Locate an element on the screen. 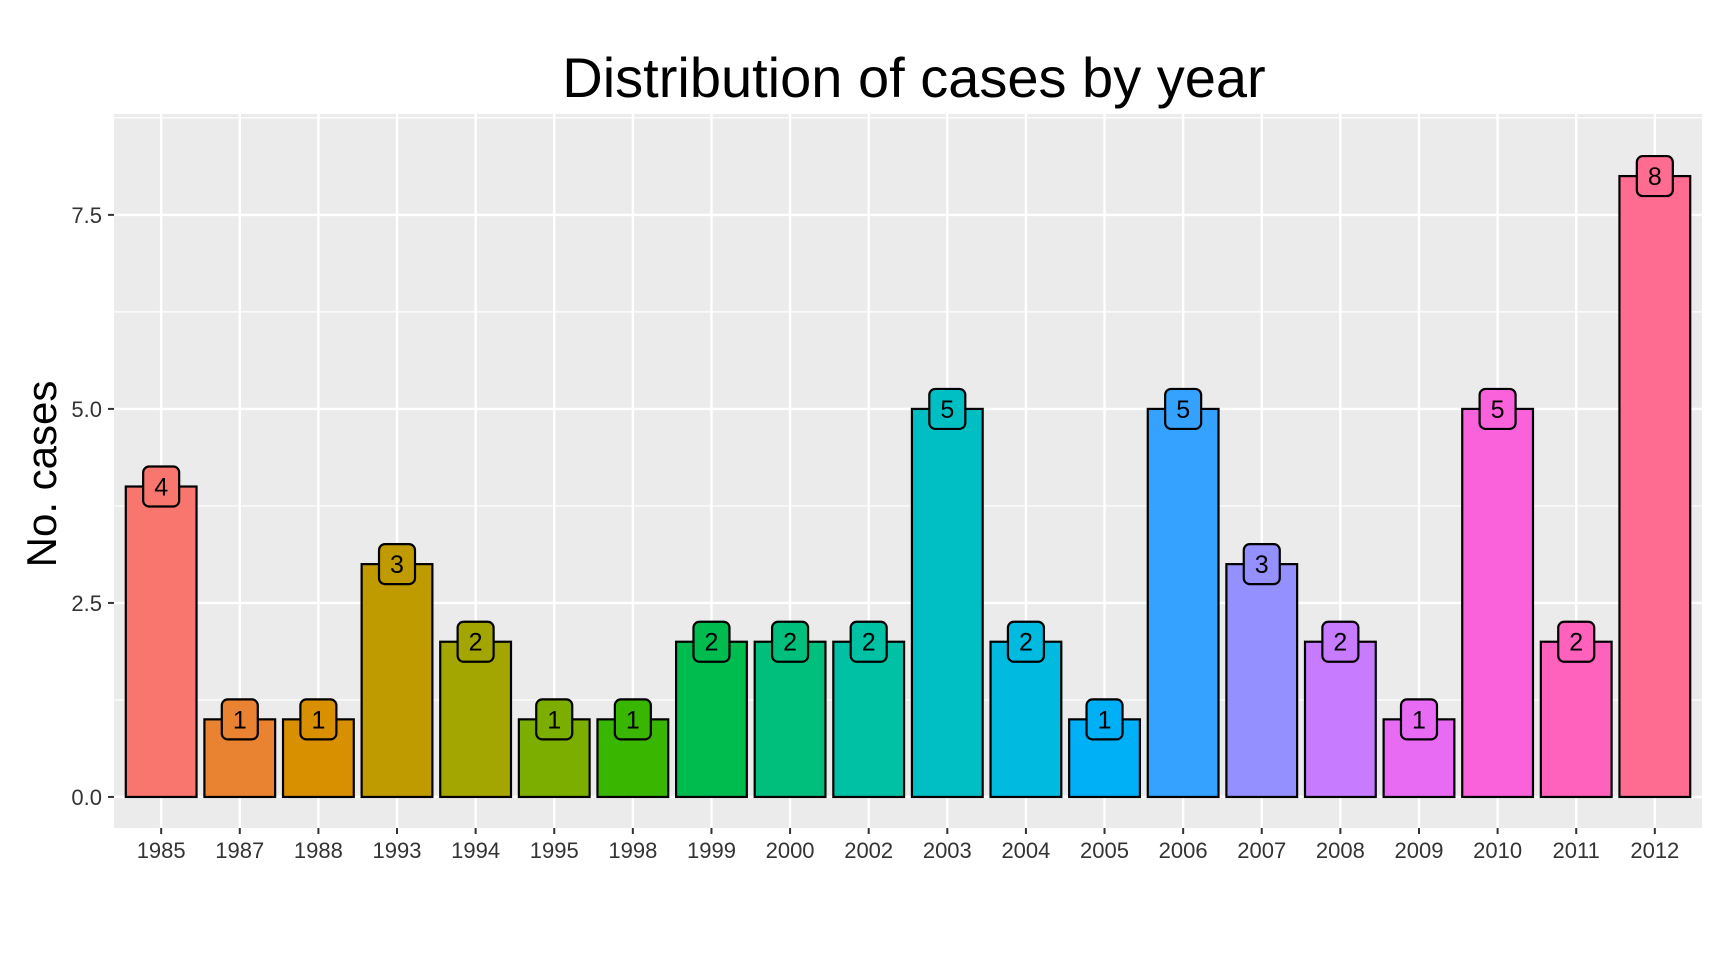  x-tick-label: 2006 is located at coordinates (1183, 850).